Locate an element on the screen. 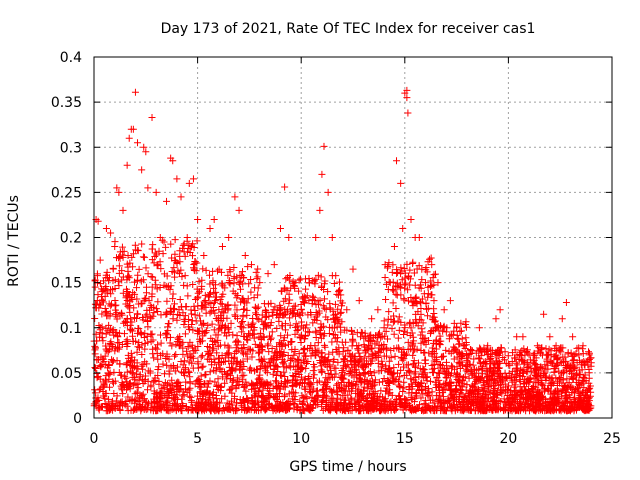 The width and height of the screenshot is (640, 480). y-tick-label: 0.05 is located at coordinates (66, 374).